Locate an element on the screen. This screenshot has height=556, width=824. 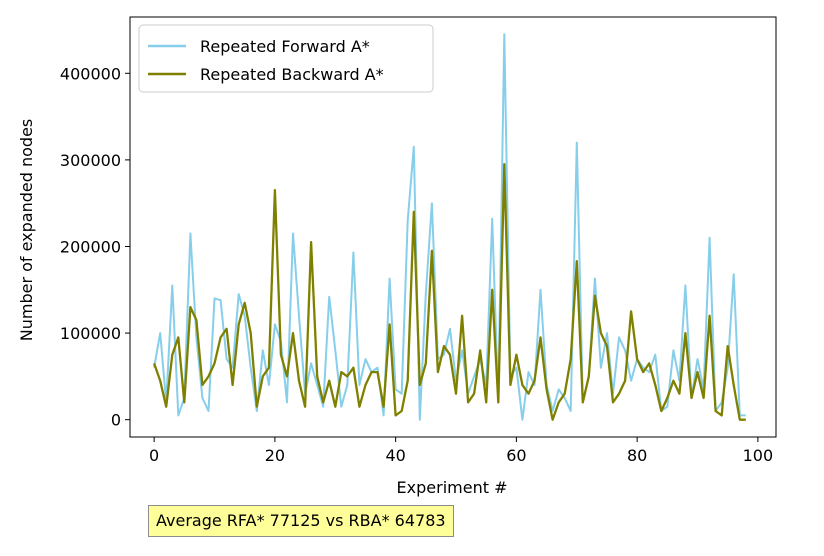
x-axis-label: Experiment # is located at coordinates (452, 487).